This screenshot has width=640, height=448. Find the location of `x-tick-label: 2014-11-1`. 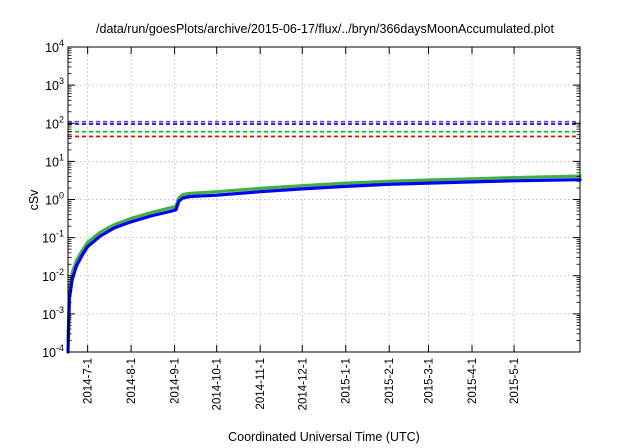

x-tick-label: 2014-11-1 is located at coordinates (261, 384).